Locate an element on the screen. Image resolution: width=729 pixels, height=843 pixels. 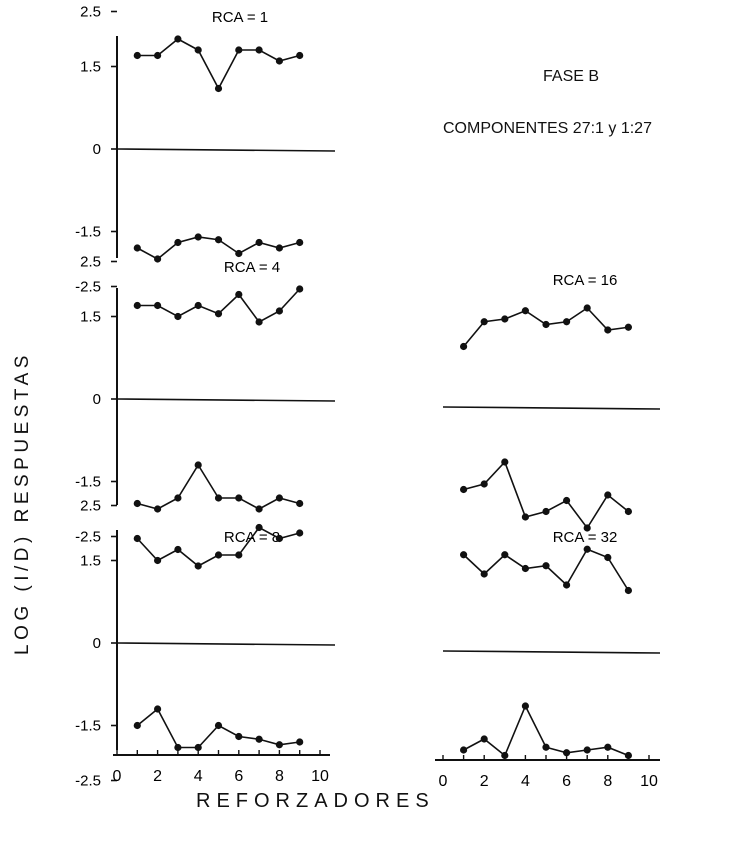
y-axis-label-wrap: LOG (I/D) RESPUESTAS is located at coordinates (19, 503).